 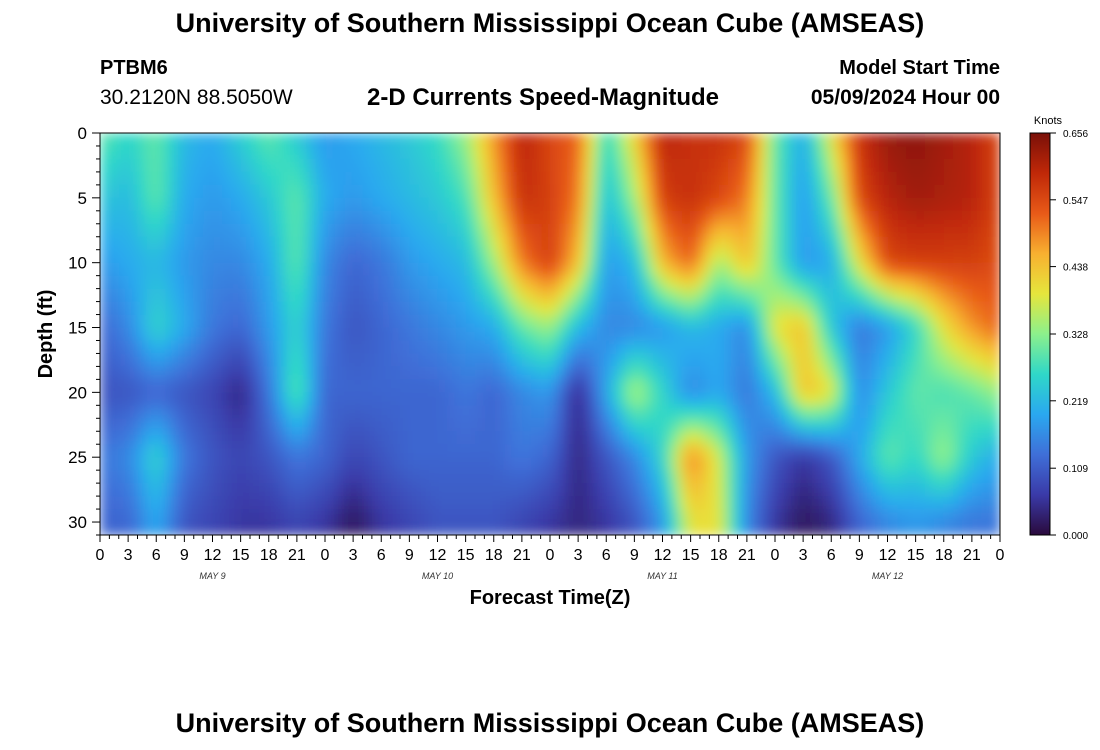 What do you see at coordinates (719, 555) in the screenshot?
I see `x-tick-label: 18` at bounding box center [719, 555].